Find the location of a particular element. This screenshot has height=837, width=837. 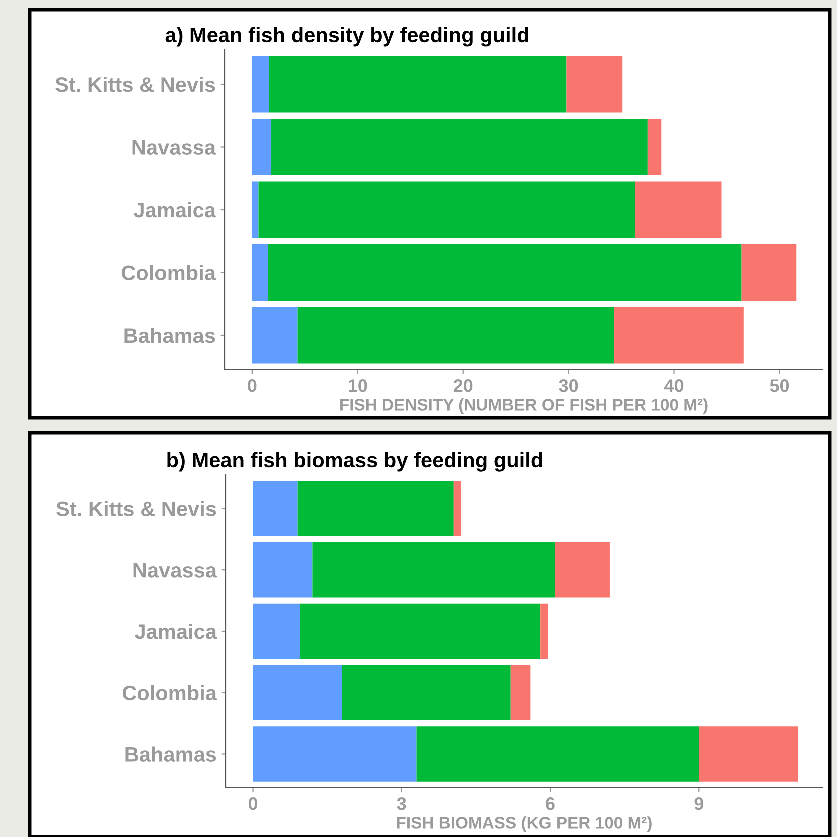

x-tick-label: 3 is located at coordinates (401, 804).